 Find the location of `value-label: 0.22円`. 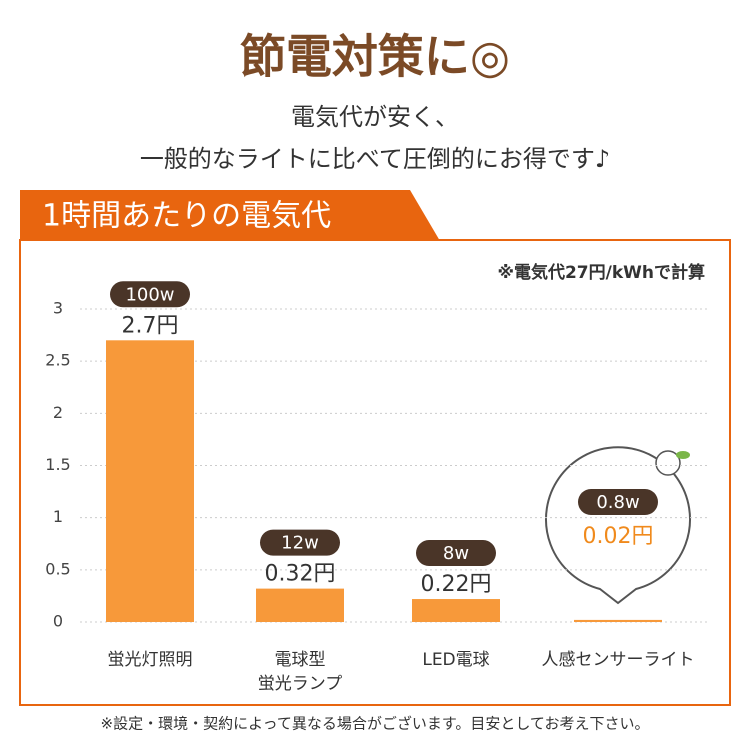

value-label: 0.22円 is located at coordinates (456, 584).